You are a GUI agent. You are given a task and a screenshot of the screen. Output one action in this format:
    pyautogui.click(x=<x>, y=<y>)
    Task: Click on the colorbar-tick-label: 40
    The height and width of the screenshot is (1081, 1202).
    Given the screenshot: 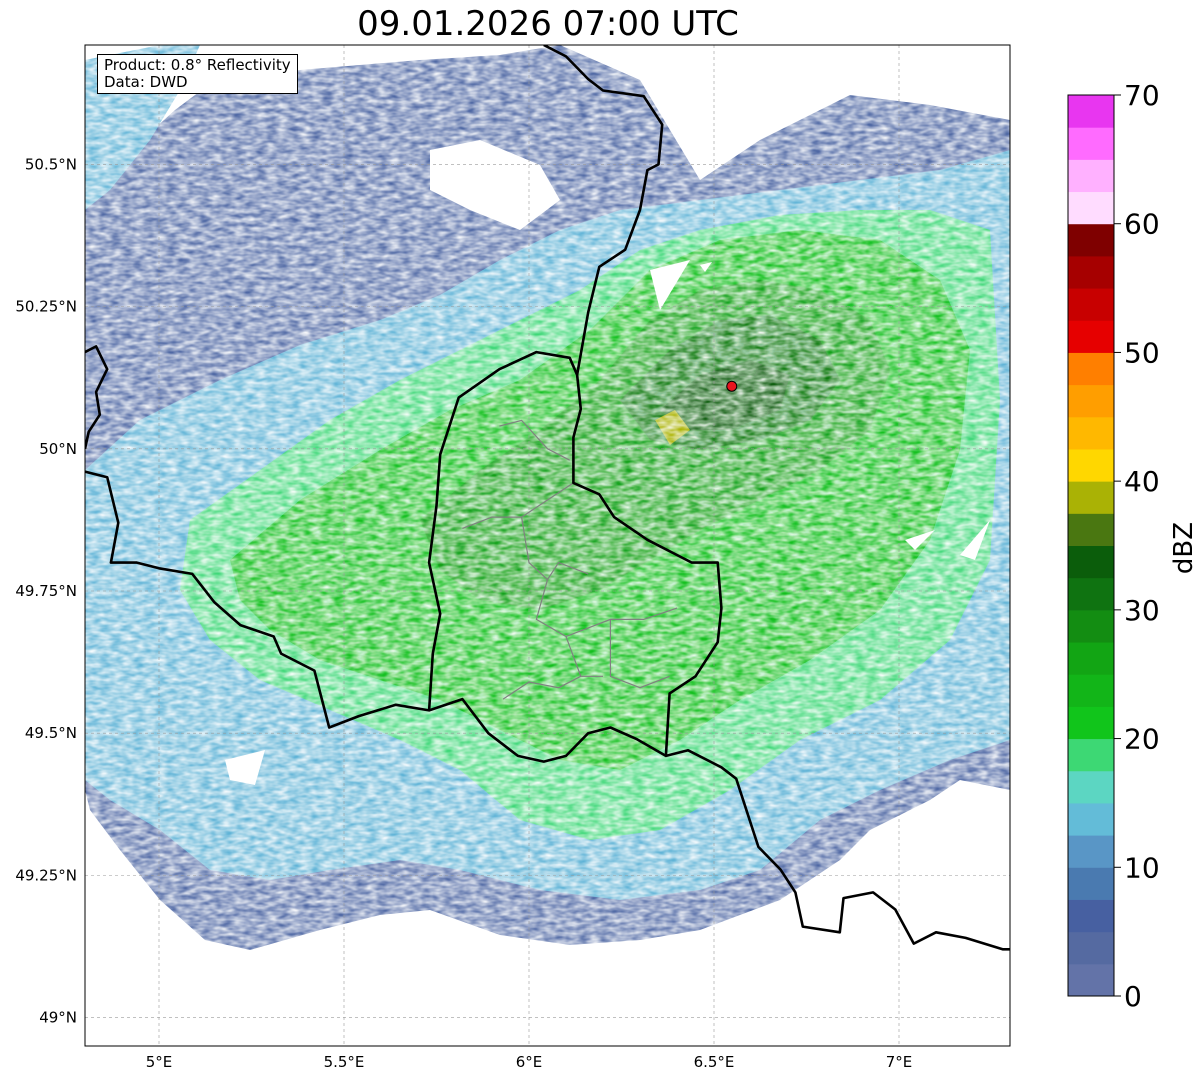 What is the action you would take?
    pyautogui.click(x=1142, y=481)
    